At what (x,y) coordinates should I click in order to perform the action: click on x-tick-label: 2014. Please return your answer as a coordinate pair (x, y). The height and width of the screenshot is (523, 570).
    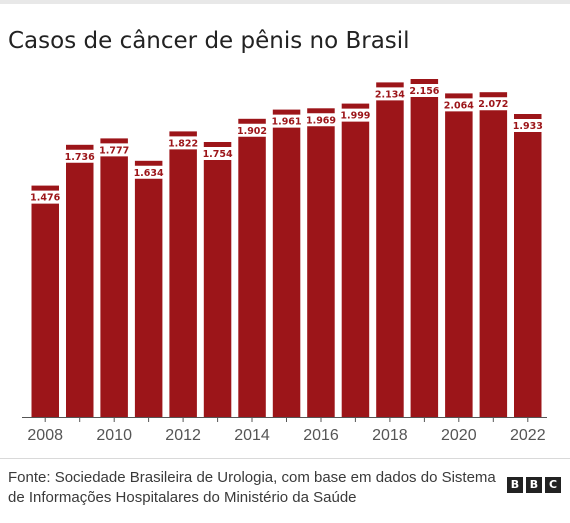
    Looking at the image, I should click on (252, 435).